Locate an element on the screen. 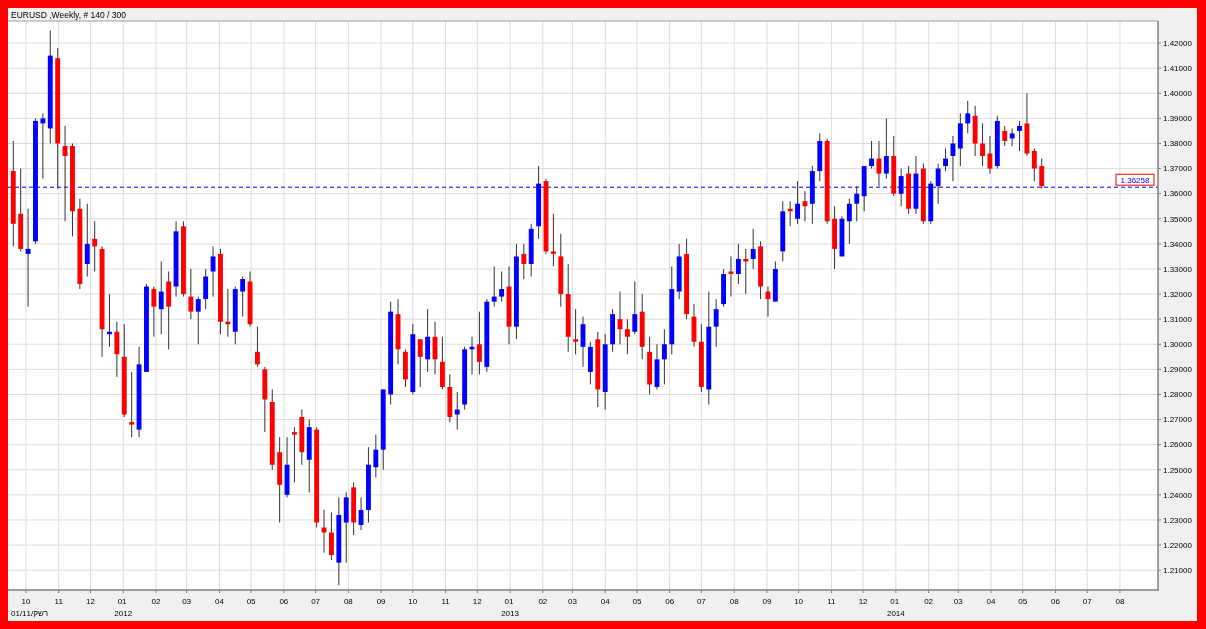  y-tick-label: 1.37000 is located at coordinates (1178, 169).